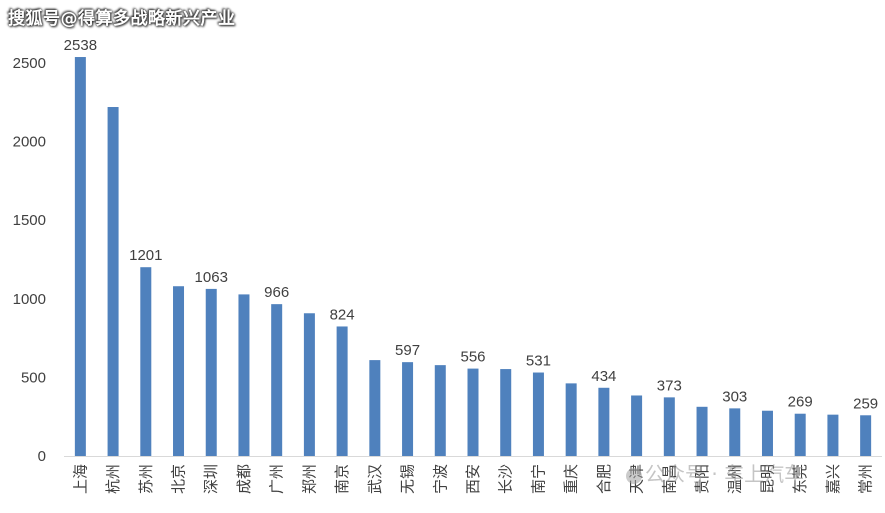 The width and height of the screenshot is (885, 513). I want to click on y-tick-label: 1000, so click(29, 299).